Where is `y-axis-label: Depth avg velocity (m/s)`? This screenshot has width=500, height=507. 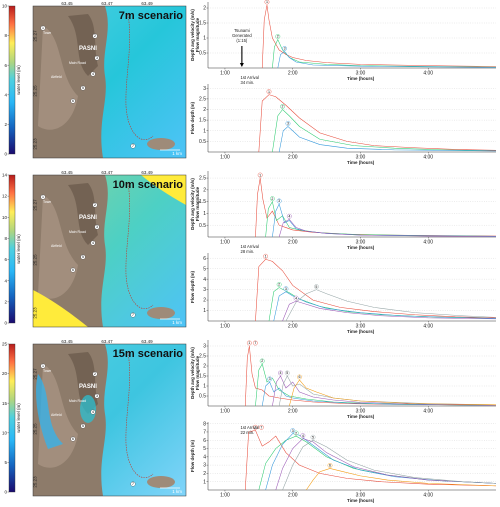 y-axis-label: Depth avg velocity (m/s) is located at coordinates (192, 373).